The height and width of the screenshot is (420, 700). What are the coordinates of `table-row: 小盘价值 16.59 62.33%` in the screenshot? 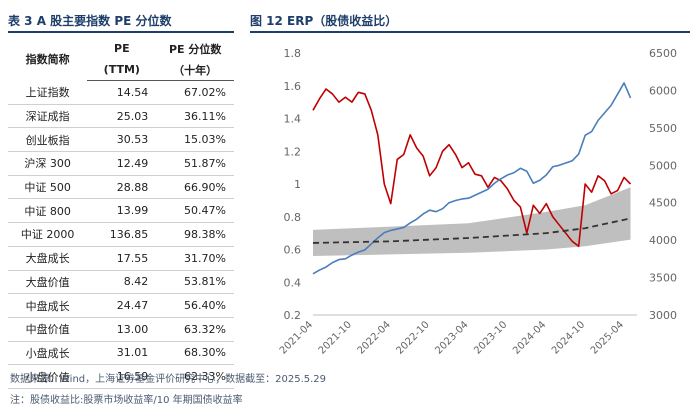 It's located at (121, 376).